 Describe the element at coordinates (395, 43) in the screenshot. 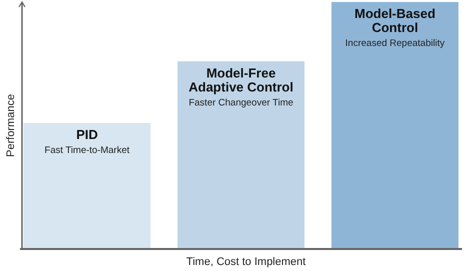

I see `annotation: Increased Repeatability` at that location.